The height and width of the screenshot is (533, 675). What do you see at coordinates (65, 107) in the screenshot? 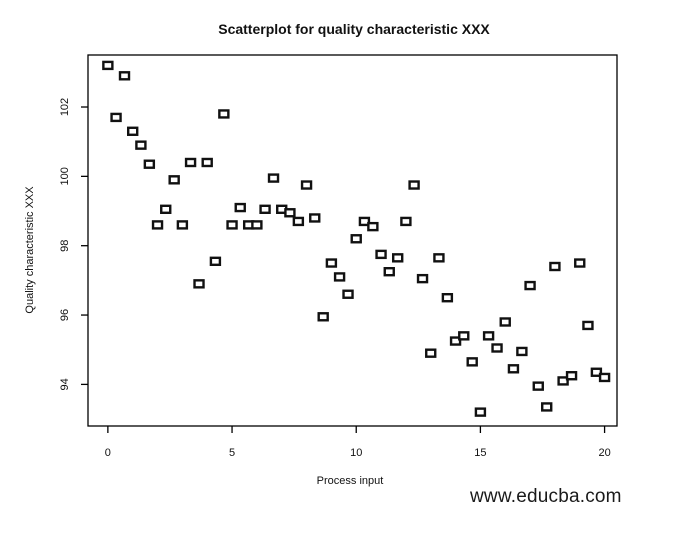
I see `y-tick-label: 102` at bounding box center [65, 107].